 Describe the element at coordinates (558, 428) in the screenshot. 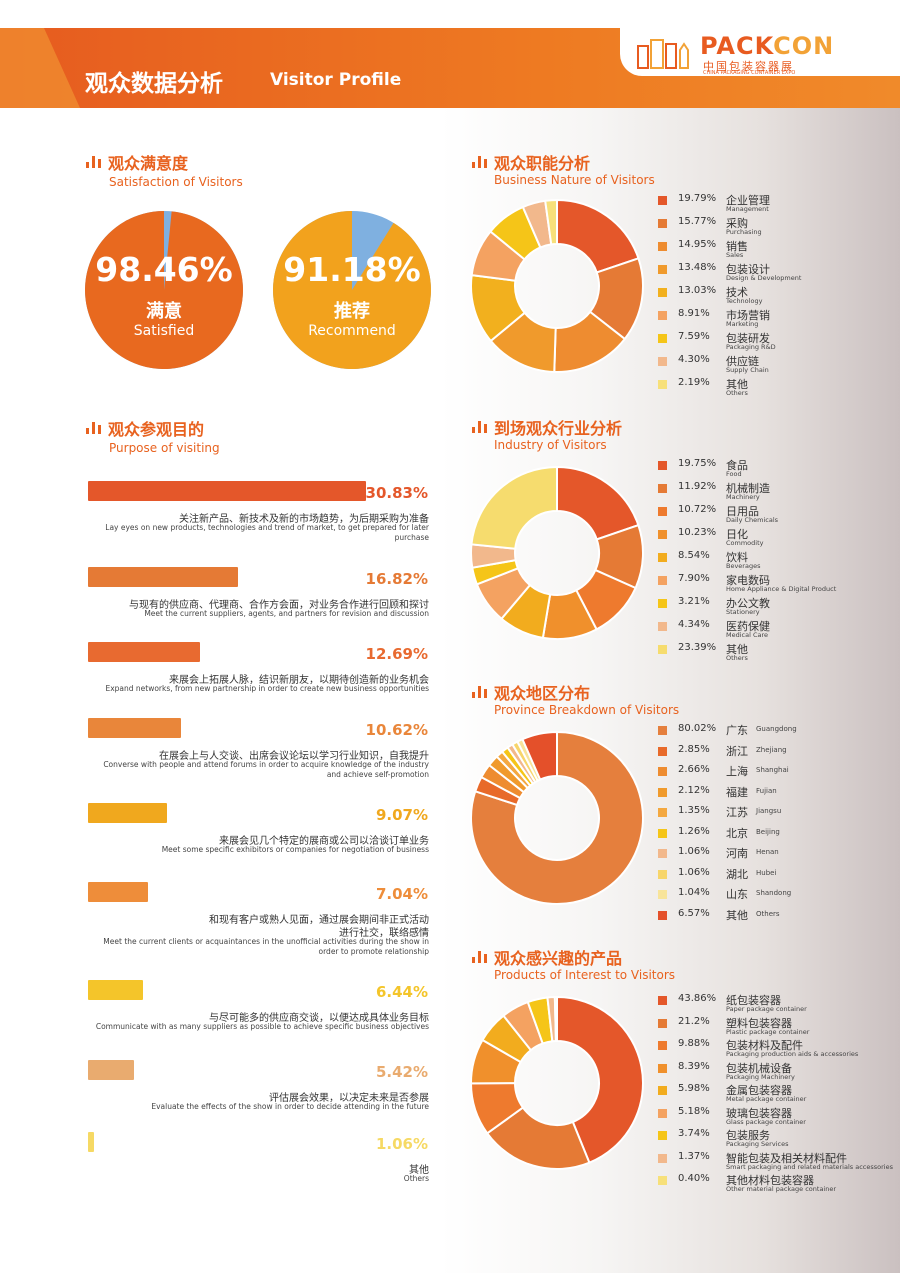

I see `industry-title: 到场观众行业分析` at that location.